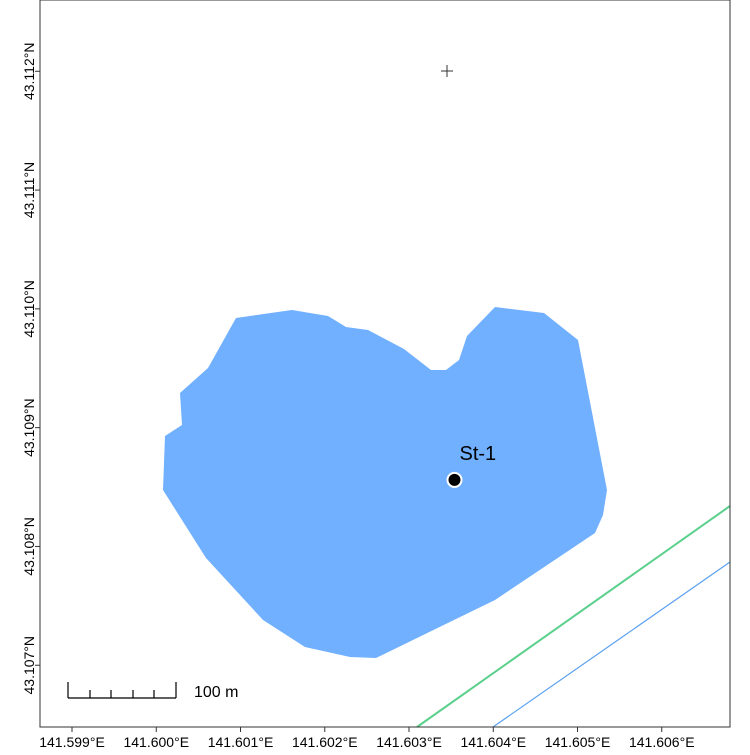 This screenshot has height=755, width=750. Describe the element at coordinates (216, 692) in the screenshot. I see `scale-label: 100 m` at that location.